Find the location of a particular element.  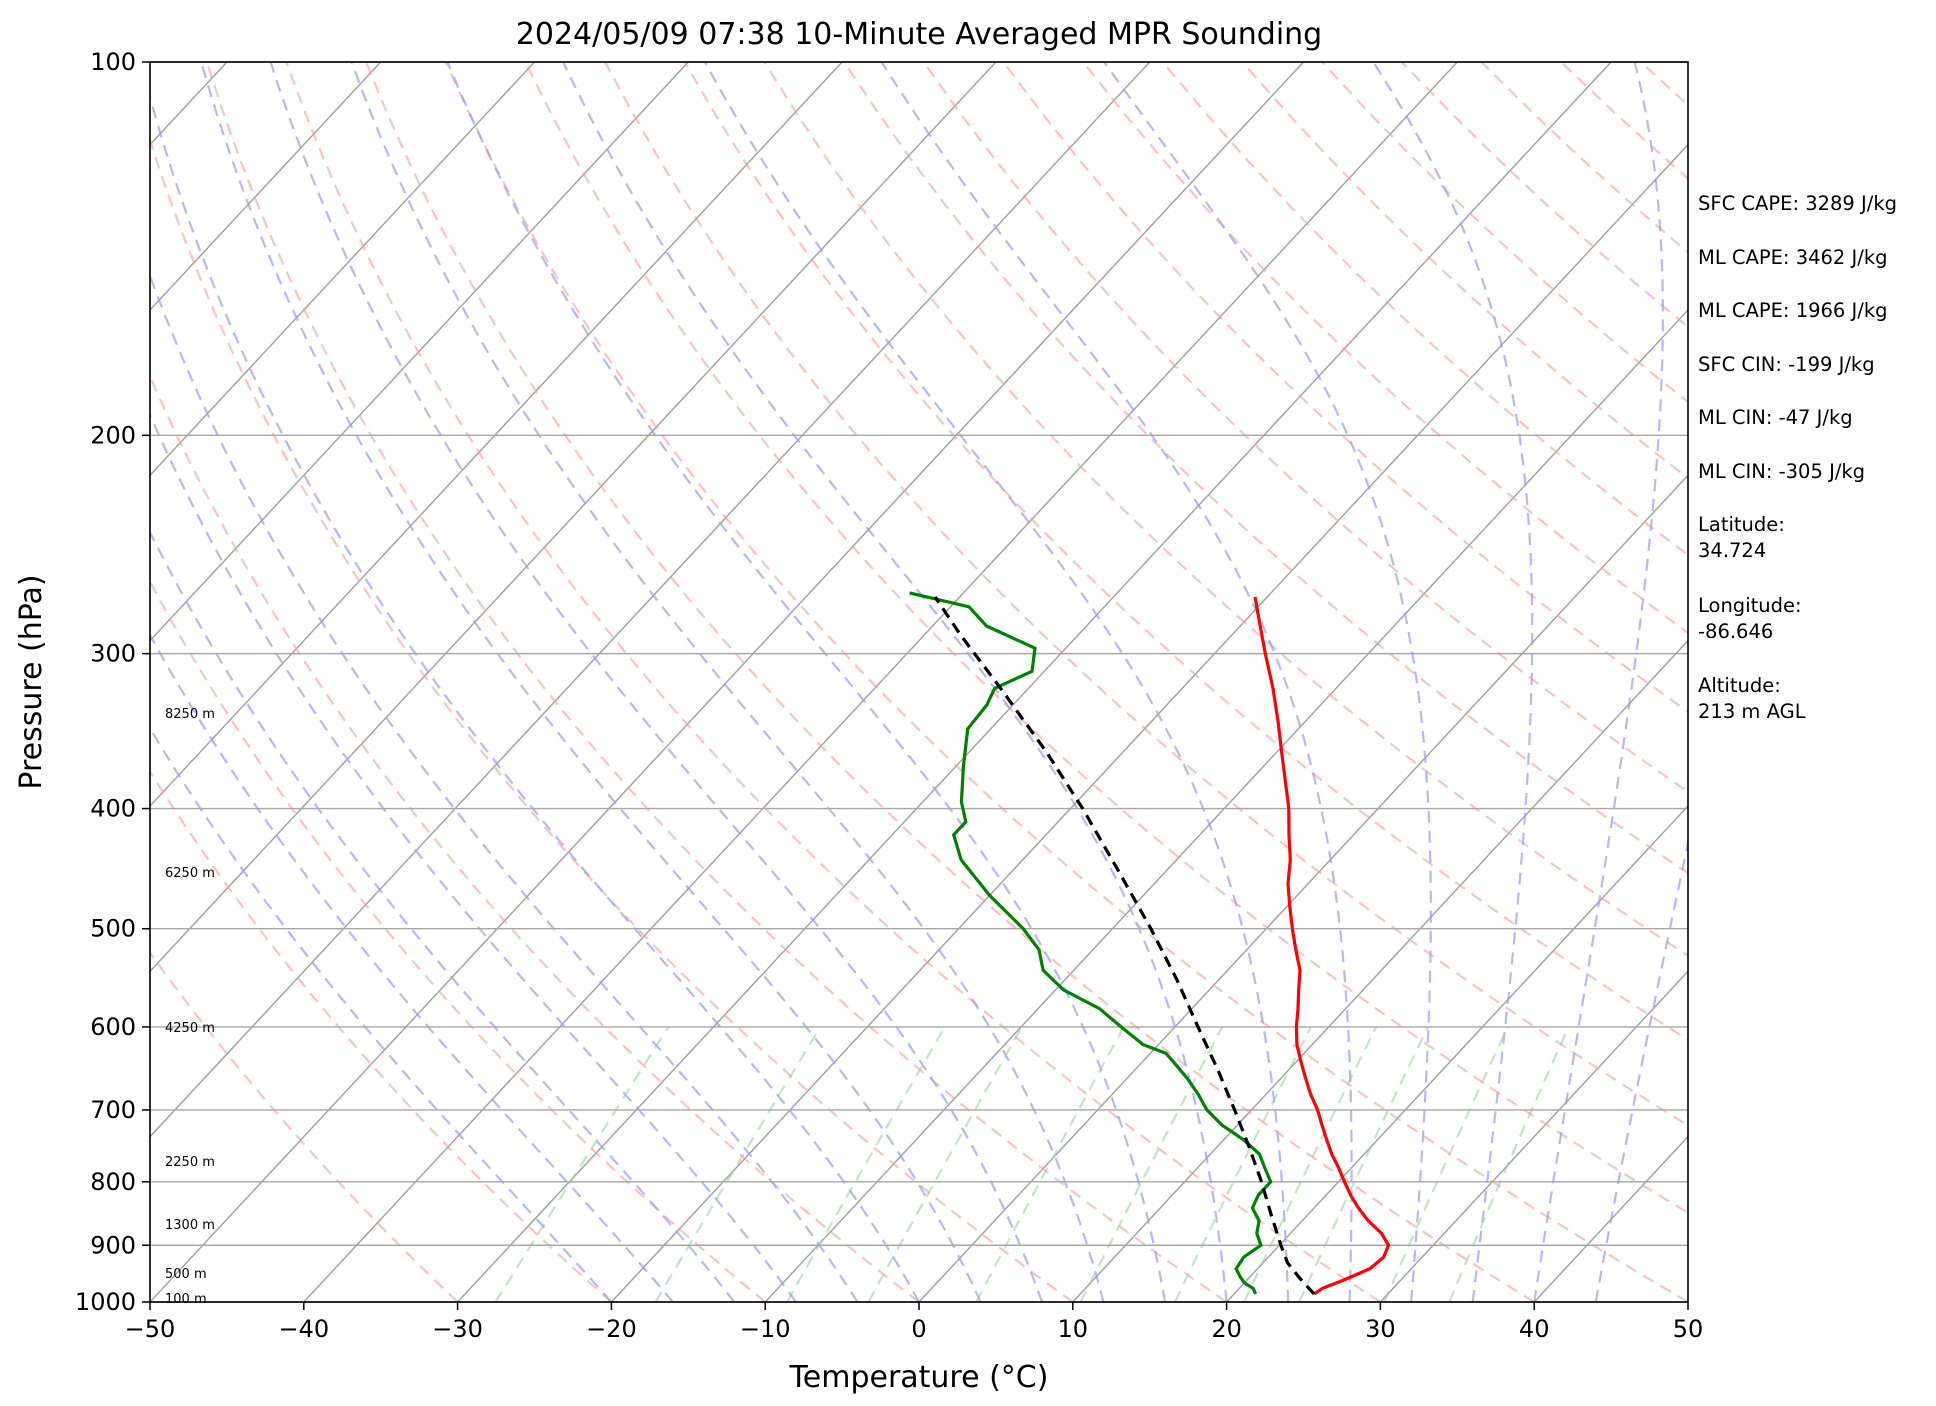

x-tick-label: −20 is located at coordinates (611, 1329).